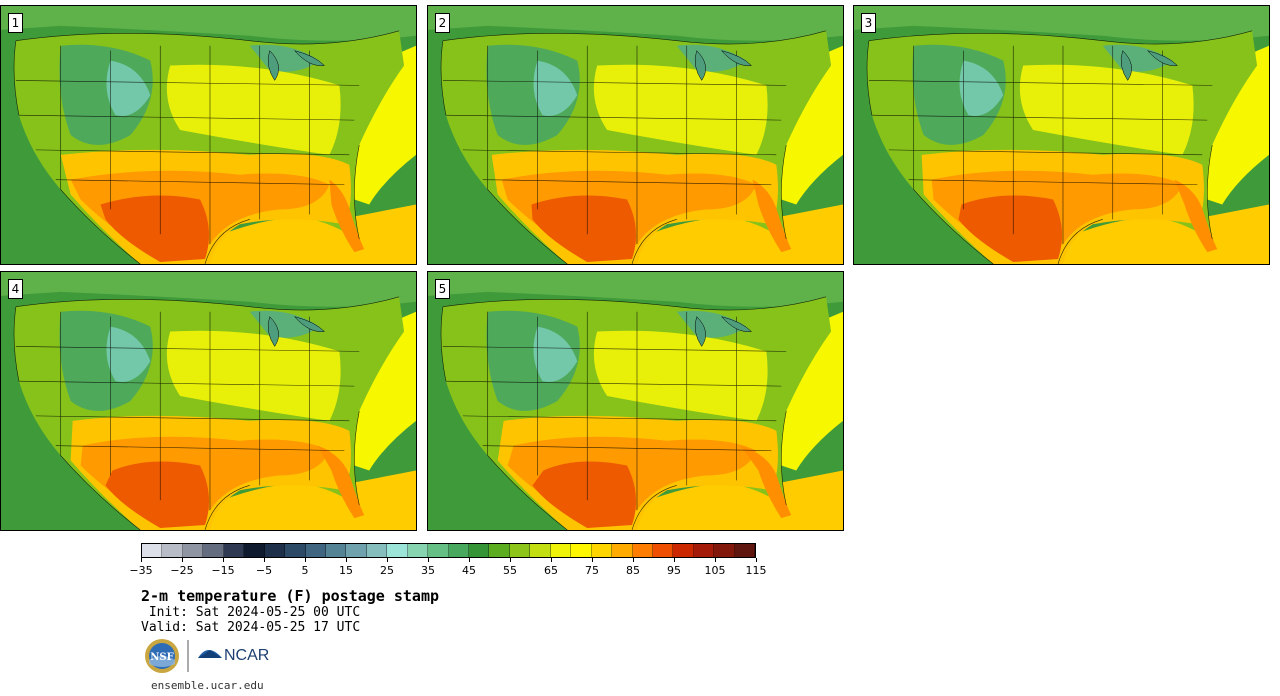  What do you see at coordinates (207, 685) in the screenshot?
I see `website-url: ensemble.ucar.edu` at bounding box center [207, 685].